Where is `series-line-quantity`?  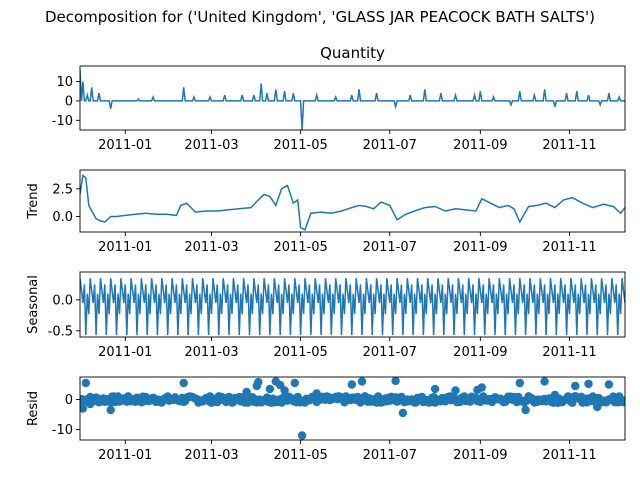 series-line-quantity is located at coordinates (352, 99).